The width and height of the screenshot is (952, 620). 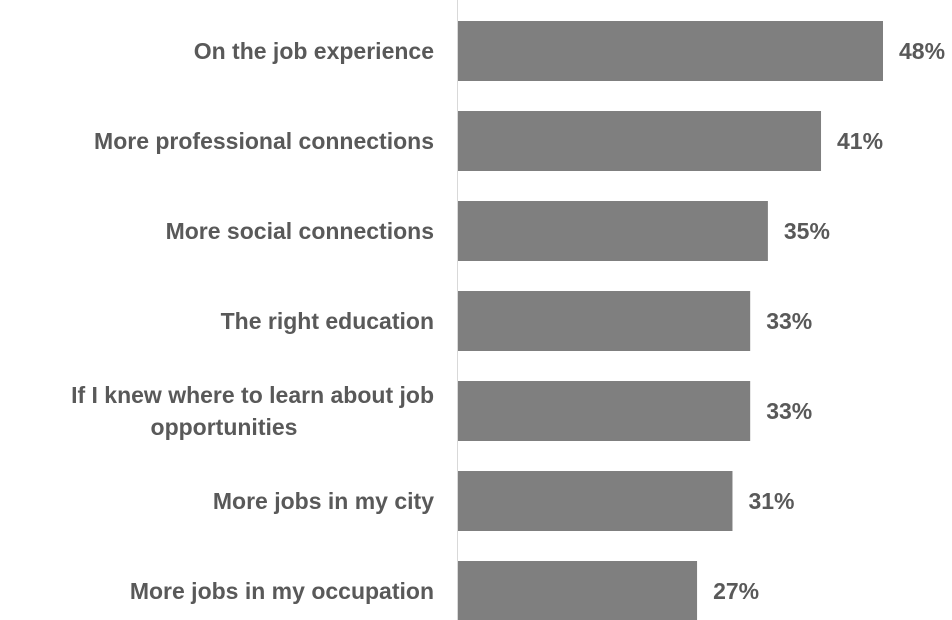 What do you see at coordinates (860, 141) in the screenshot?
I see `value-label: 41%` at bounding box center [860, 141].